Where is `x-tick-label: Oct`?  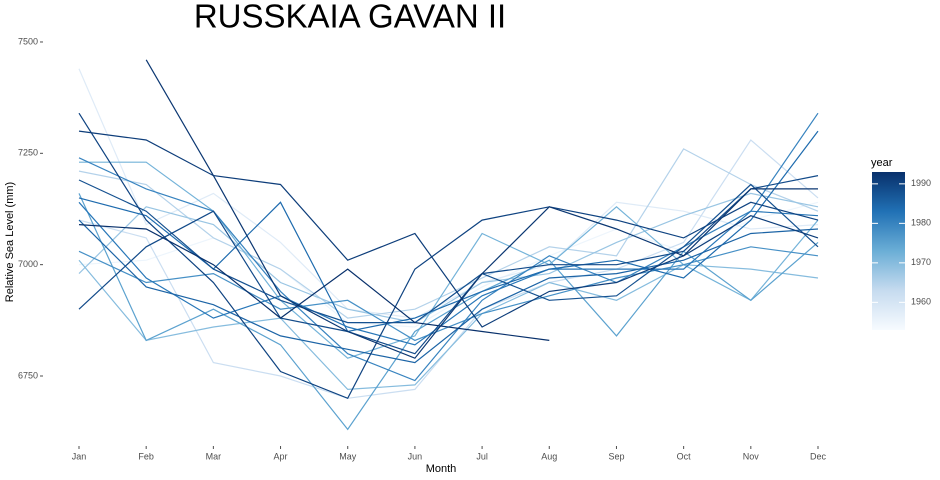
x-tick-label: Oct is located at coordinates (684, 456).